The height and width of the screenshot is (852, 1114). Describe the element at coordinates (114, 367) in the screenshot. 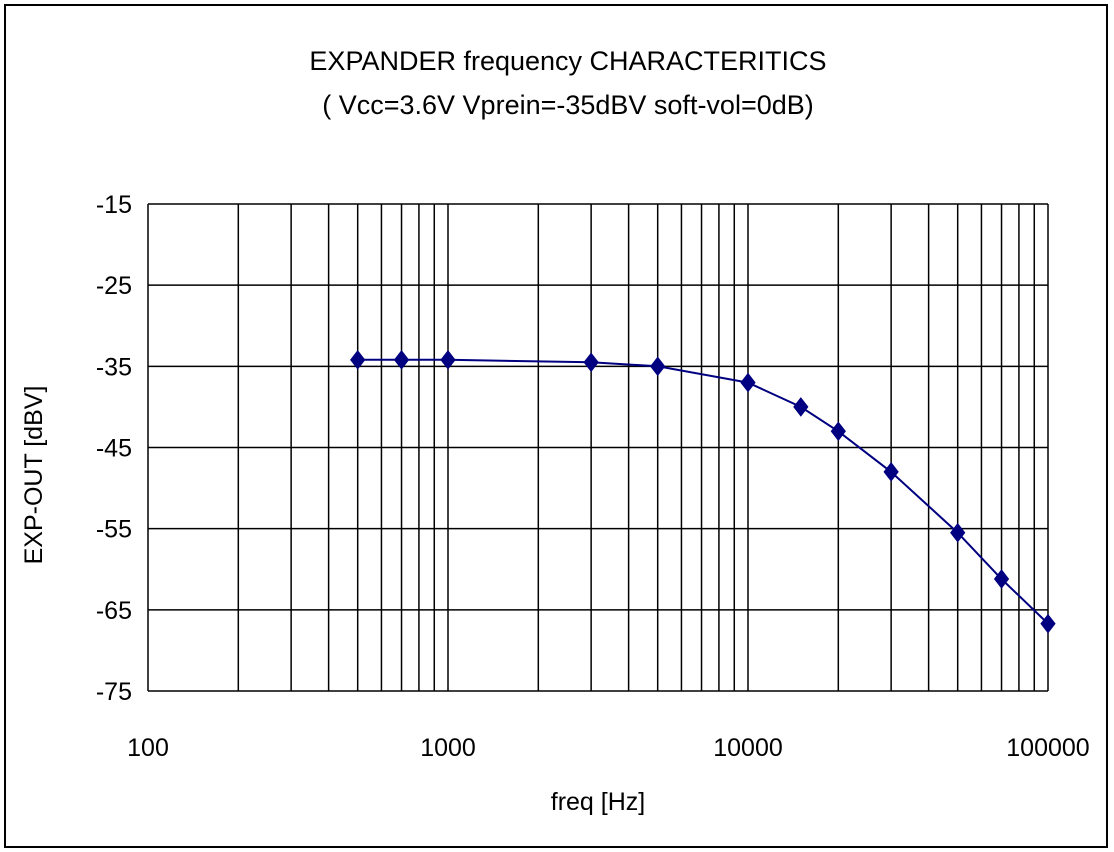

I see `y-tick-label: -35` at that location.